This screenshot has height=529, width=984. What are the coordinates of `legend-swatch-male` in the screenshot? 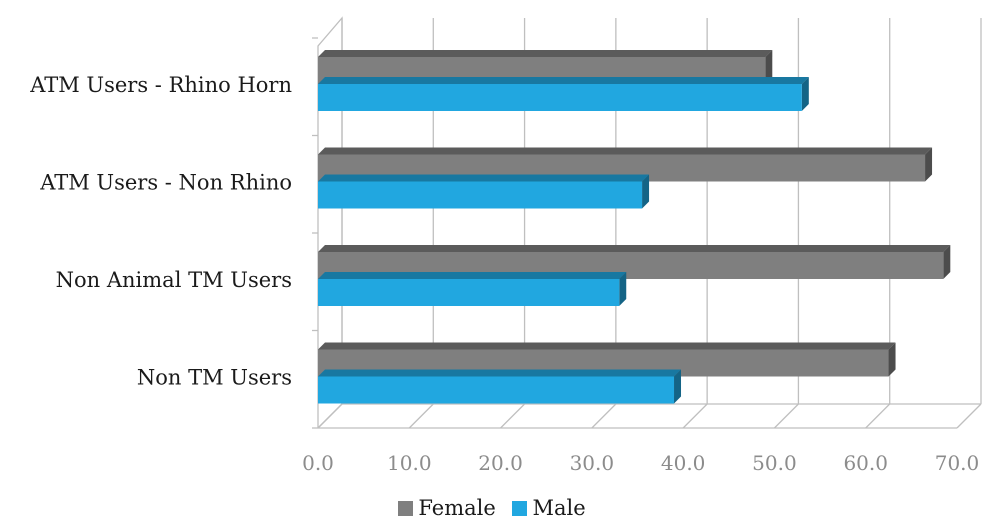 It's located at (520, 508).